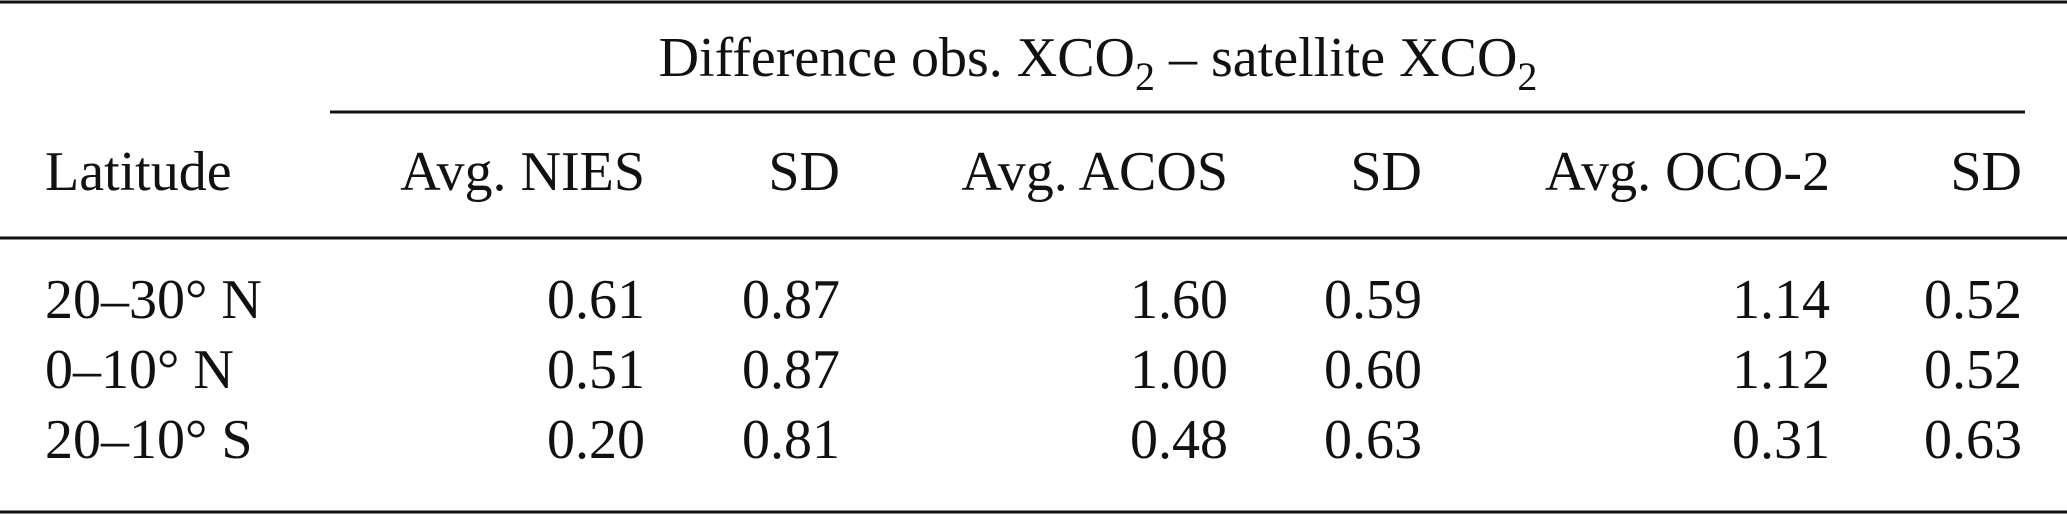 Image resolution: width=2067 pixels, height=515 pixels. I want to click on cell: 0.51, so click(596, 370).